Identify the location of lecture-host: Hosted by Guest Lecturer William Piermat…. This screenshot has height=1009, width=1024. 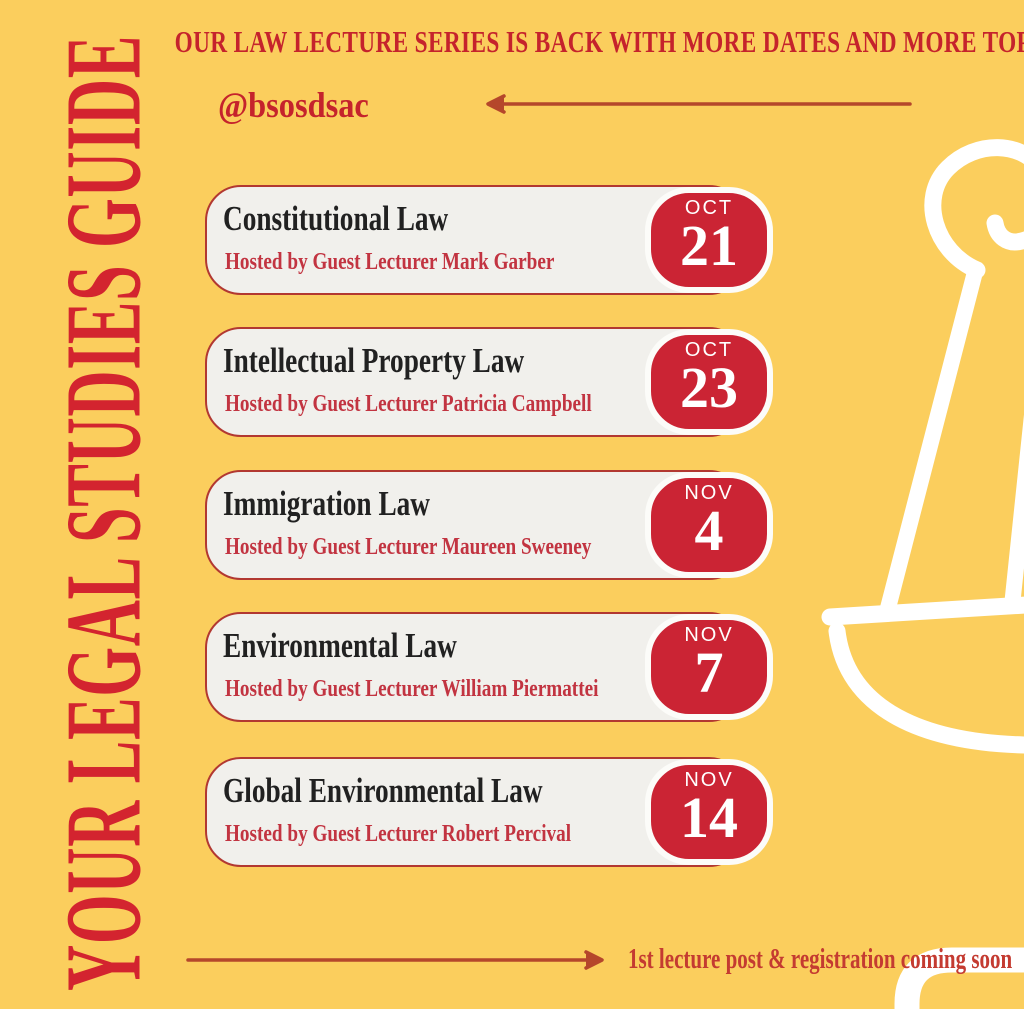
(412, 689).